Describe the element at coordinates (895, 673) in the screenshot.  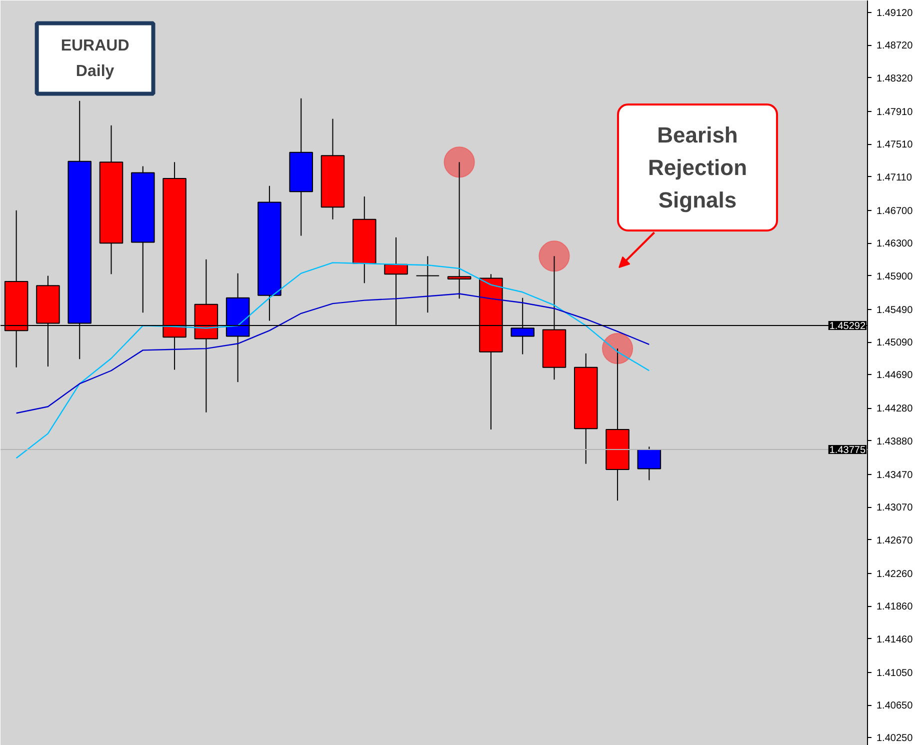
I see `y-tick-label: 1.41050` at that location.